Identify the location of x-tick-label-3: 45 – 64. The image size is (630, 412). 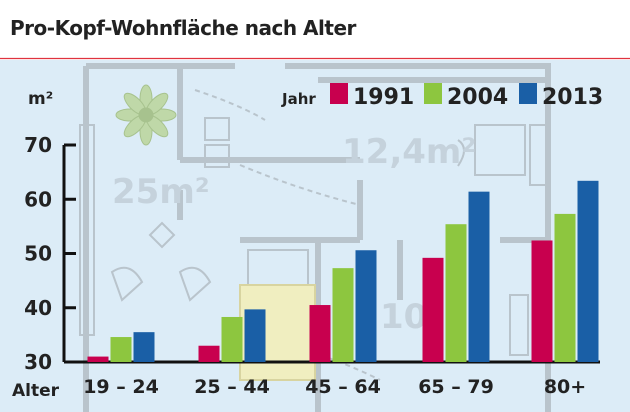
(343, 387).